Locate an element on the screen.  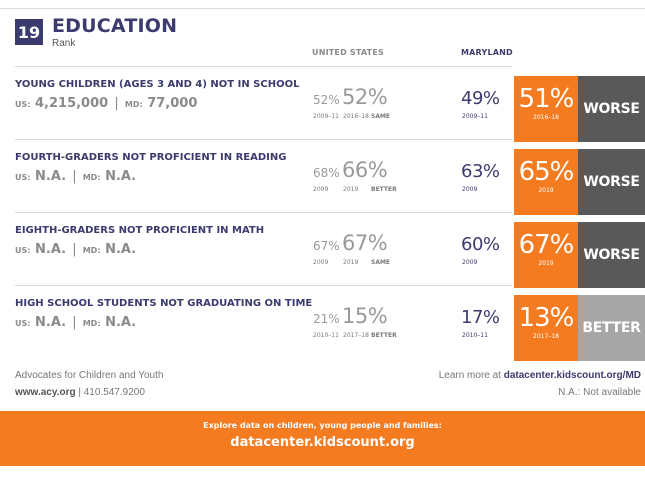
us-prior-value: 52% is located at coordinates (326, 100).